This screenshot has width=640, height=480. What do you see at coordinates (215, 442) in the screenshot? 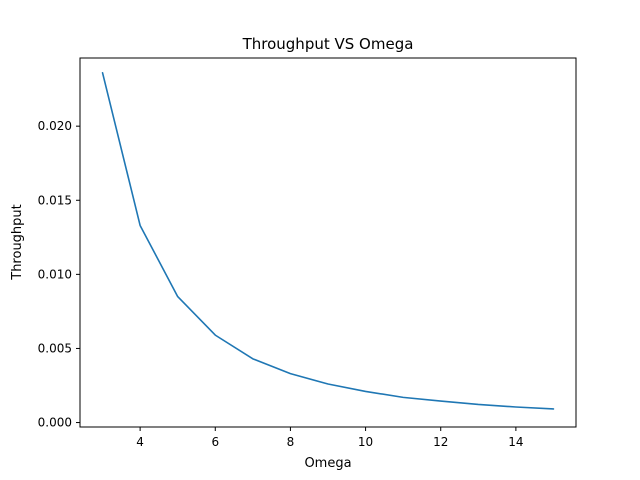
I see `x-tick-label: 6` at bounding box center [215, 442].